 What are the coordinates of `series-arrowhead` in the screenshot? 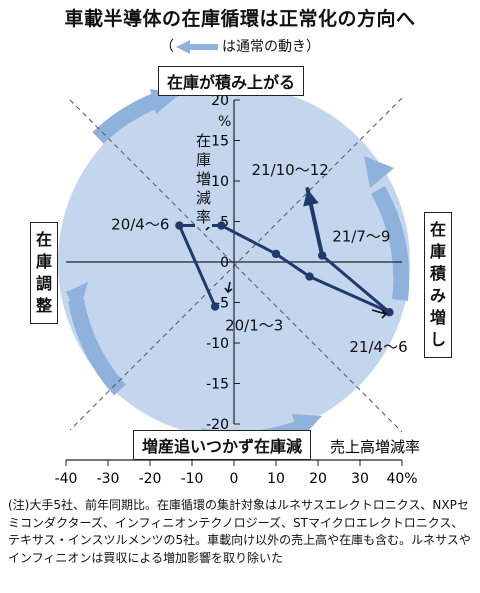 It's located at (311, 198).